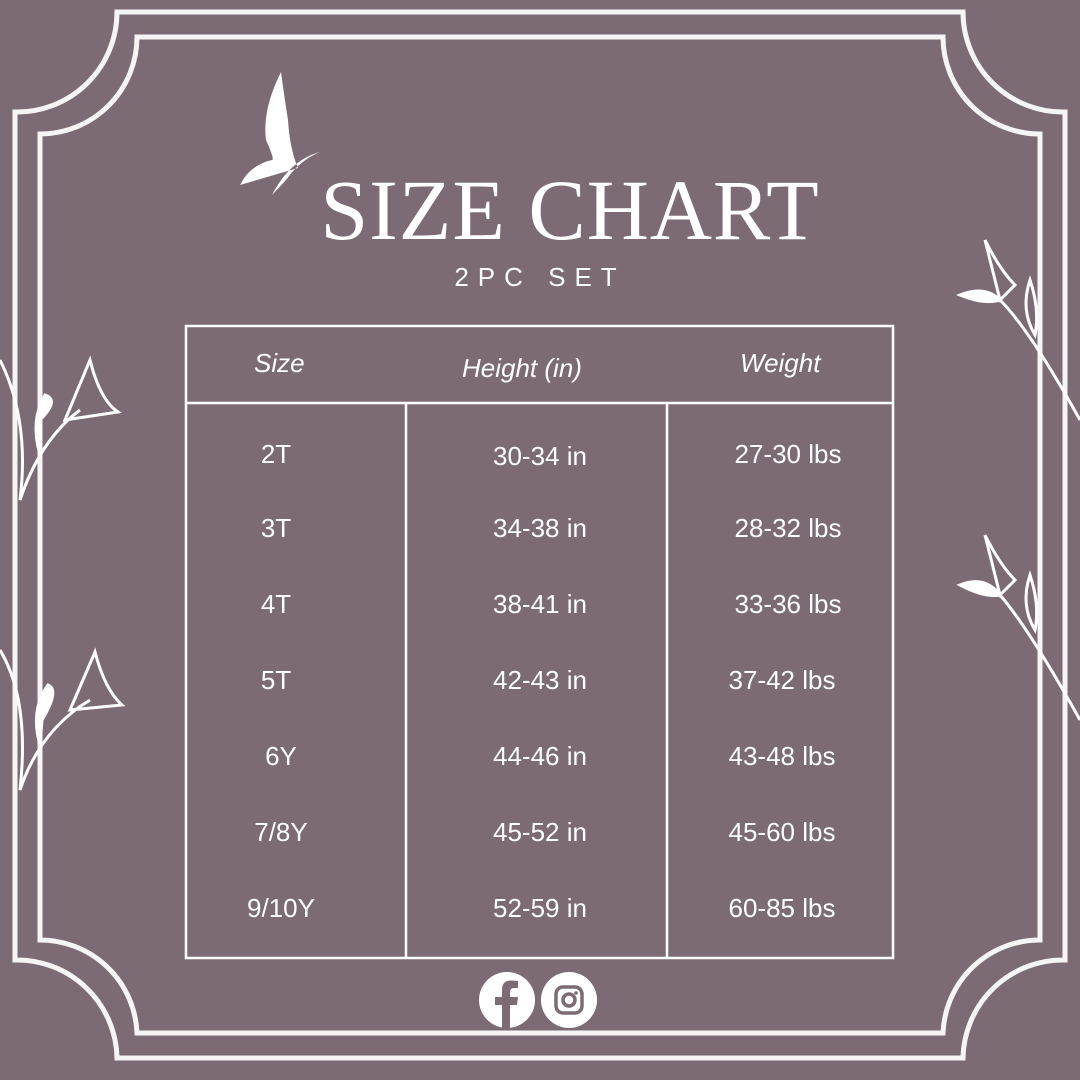 This screenshot has width=1080, height=1080. I want to click on cell-size: 7/8Y, so click(281, 832).